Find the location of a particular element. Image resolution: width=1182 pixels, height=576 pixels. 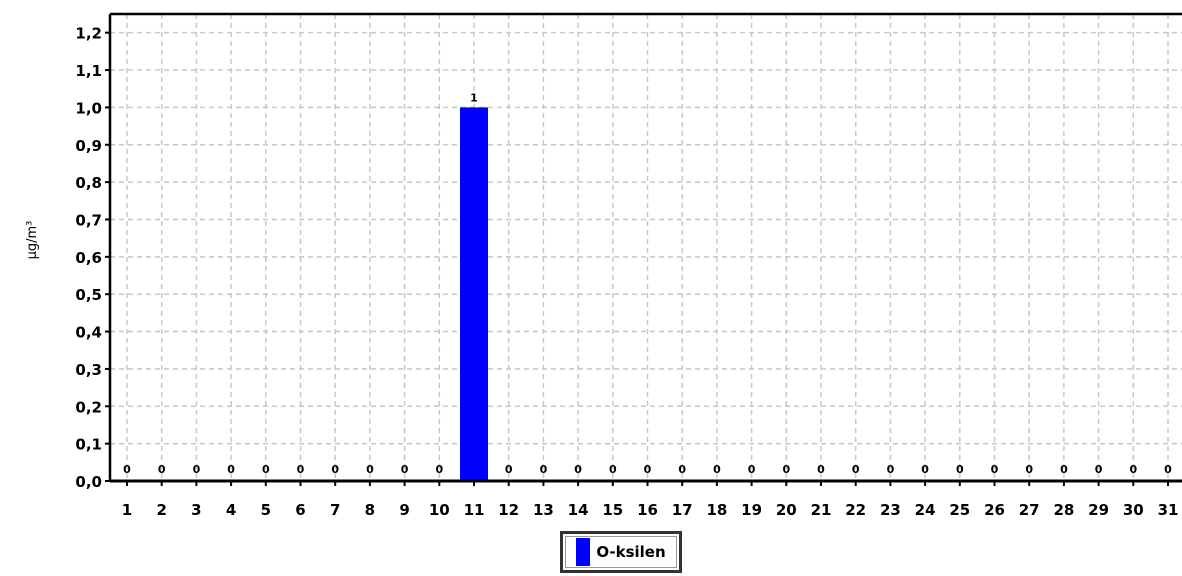

bars is located at coordinates (474, 294).